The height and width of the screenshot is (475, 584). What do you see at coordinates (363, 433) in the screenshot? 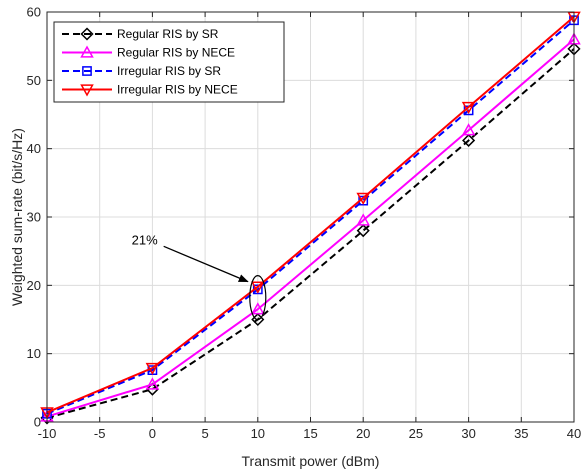
I see `x-tick-label: 20` at bounding box center [363, 433].